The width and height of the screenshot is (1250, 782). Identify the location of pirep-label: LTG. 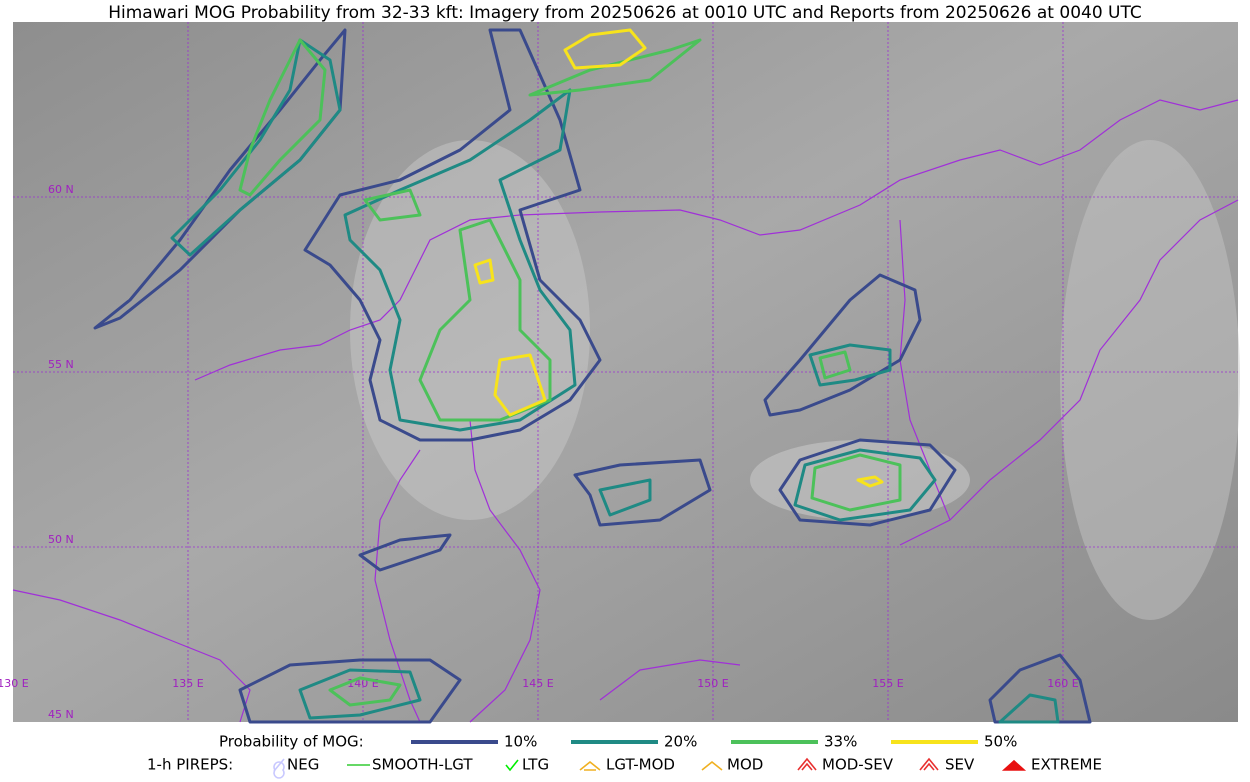
(535, 765).